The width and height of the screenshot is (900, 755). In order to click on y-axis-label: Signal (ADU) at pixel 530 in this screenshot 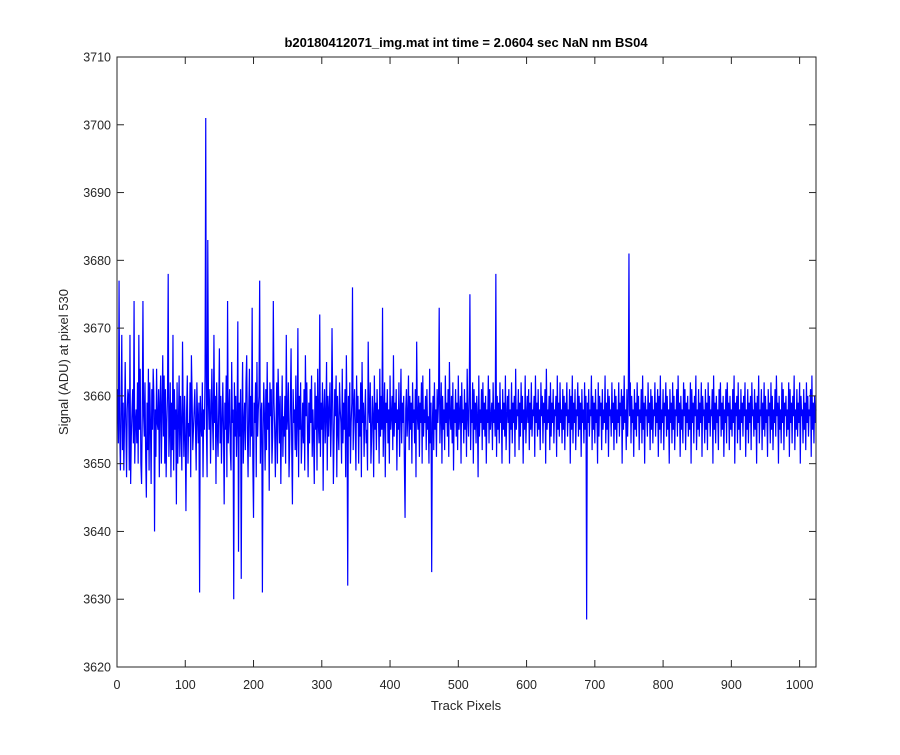, I will do `click(63, 362)`.